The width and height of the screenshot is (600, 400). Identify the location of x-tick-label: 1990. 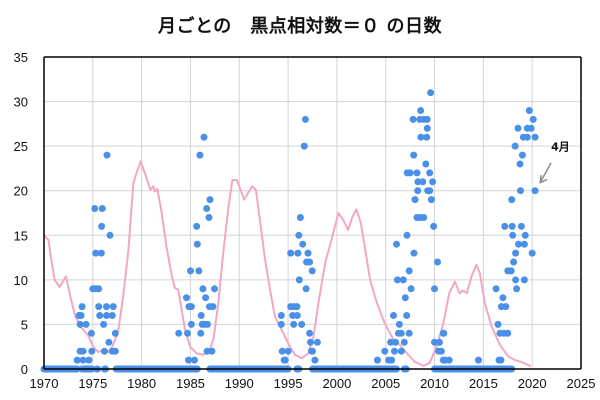
(239, 383).